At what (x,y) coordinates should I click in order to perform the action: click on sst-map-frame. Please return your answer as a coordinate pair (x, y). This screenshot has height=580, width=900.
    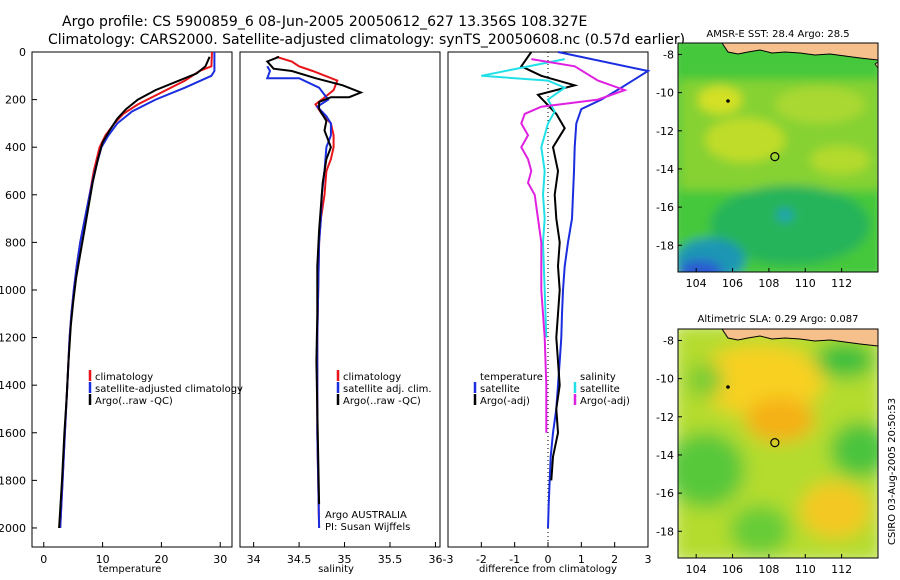
    Looking at the image, I should click on (778, 157).